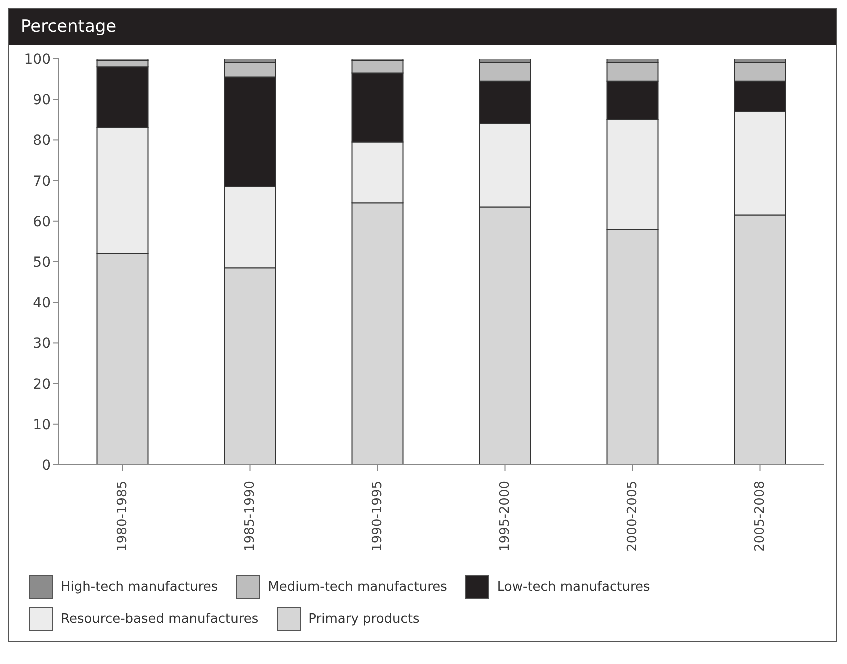 The height and width of the screenshot is (664, 847). What do you see at coordinates (632, 516) in the screenshot?
I see `x-tick-label: 2000-2005` at bounding box center [632, 516].